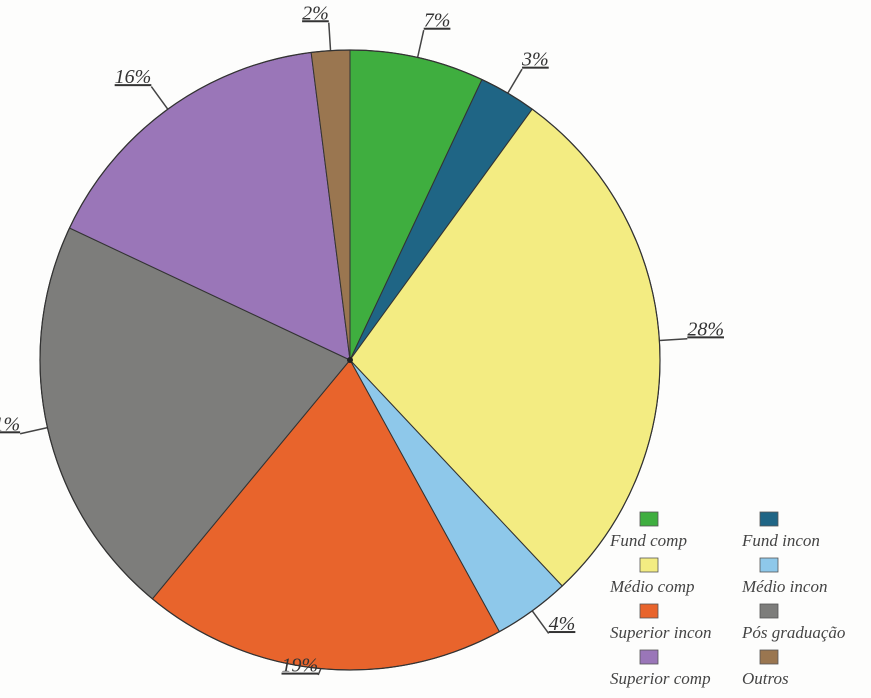  I want to click on slice-label: 28%, so click(705, 329).